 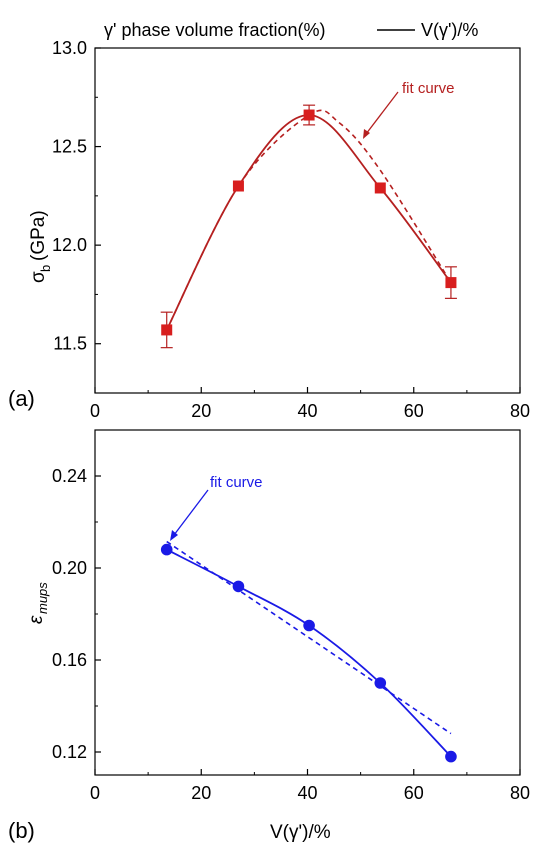 I want to click on panel-b-x-tick-label-1: 20, so click(x=201, y=793).